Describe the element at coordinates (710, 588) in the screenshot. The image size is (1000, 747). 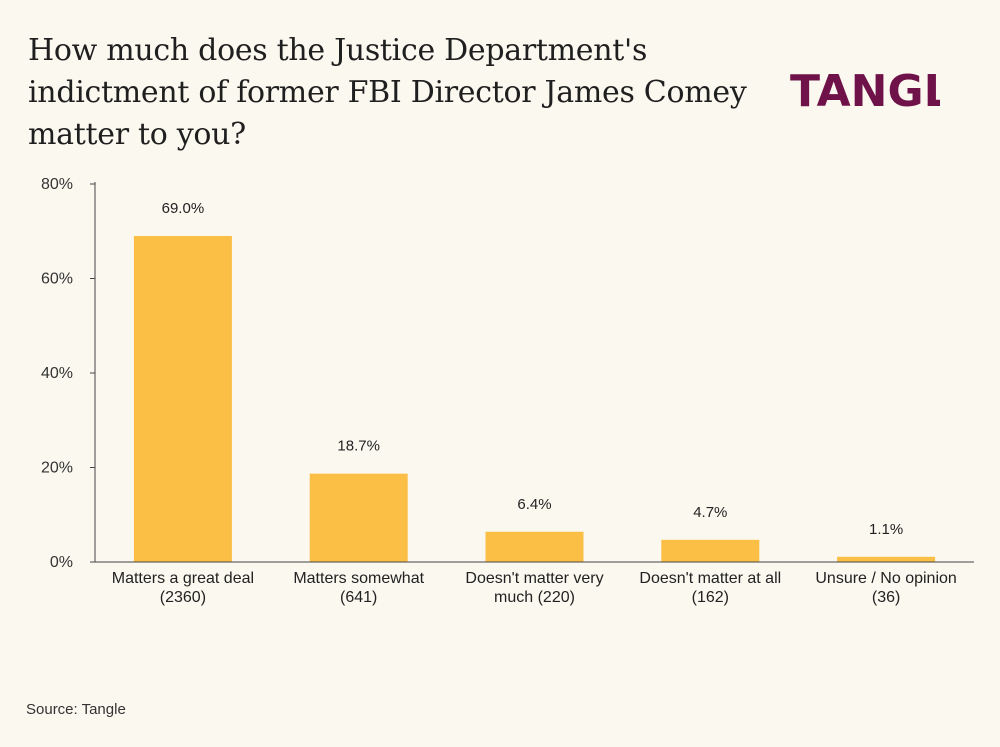
I see `x-tick-label: Doesn't matter at all (162)` at that location.